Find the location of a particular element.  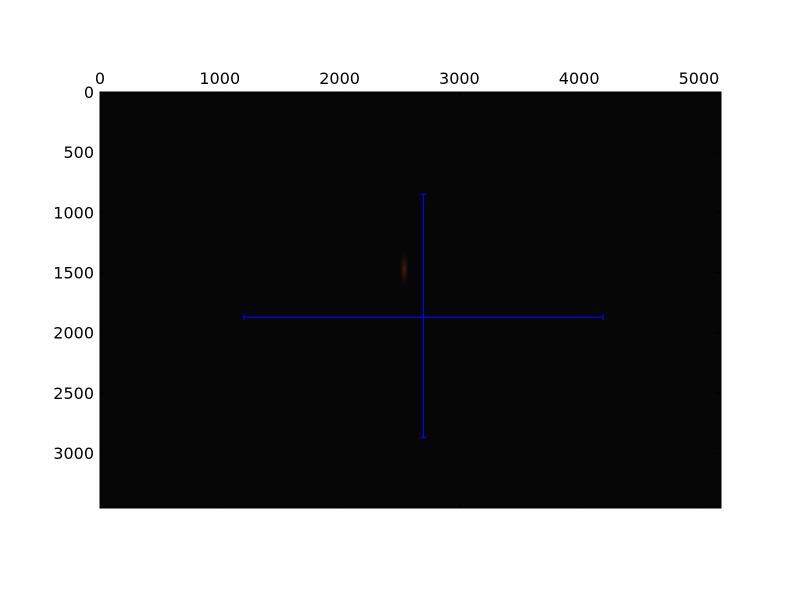

y-tick-label: 0 is located at coordinates (89, 92).